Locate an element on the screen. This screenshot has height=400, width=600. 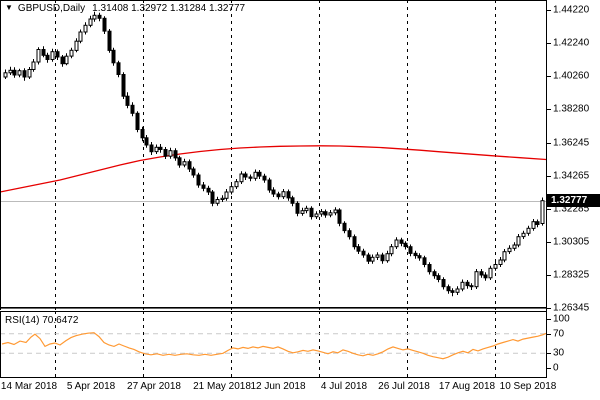
time-axis-label: 26 Jul 2018 is located at coordinates (404, 386).